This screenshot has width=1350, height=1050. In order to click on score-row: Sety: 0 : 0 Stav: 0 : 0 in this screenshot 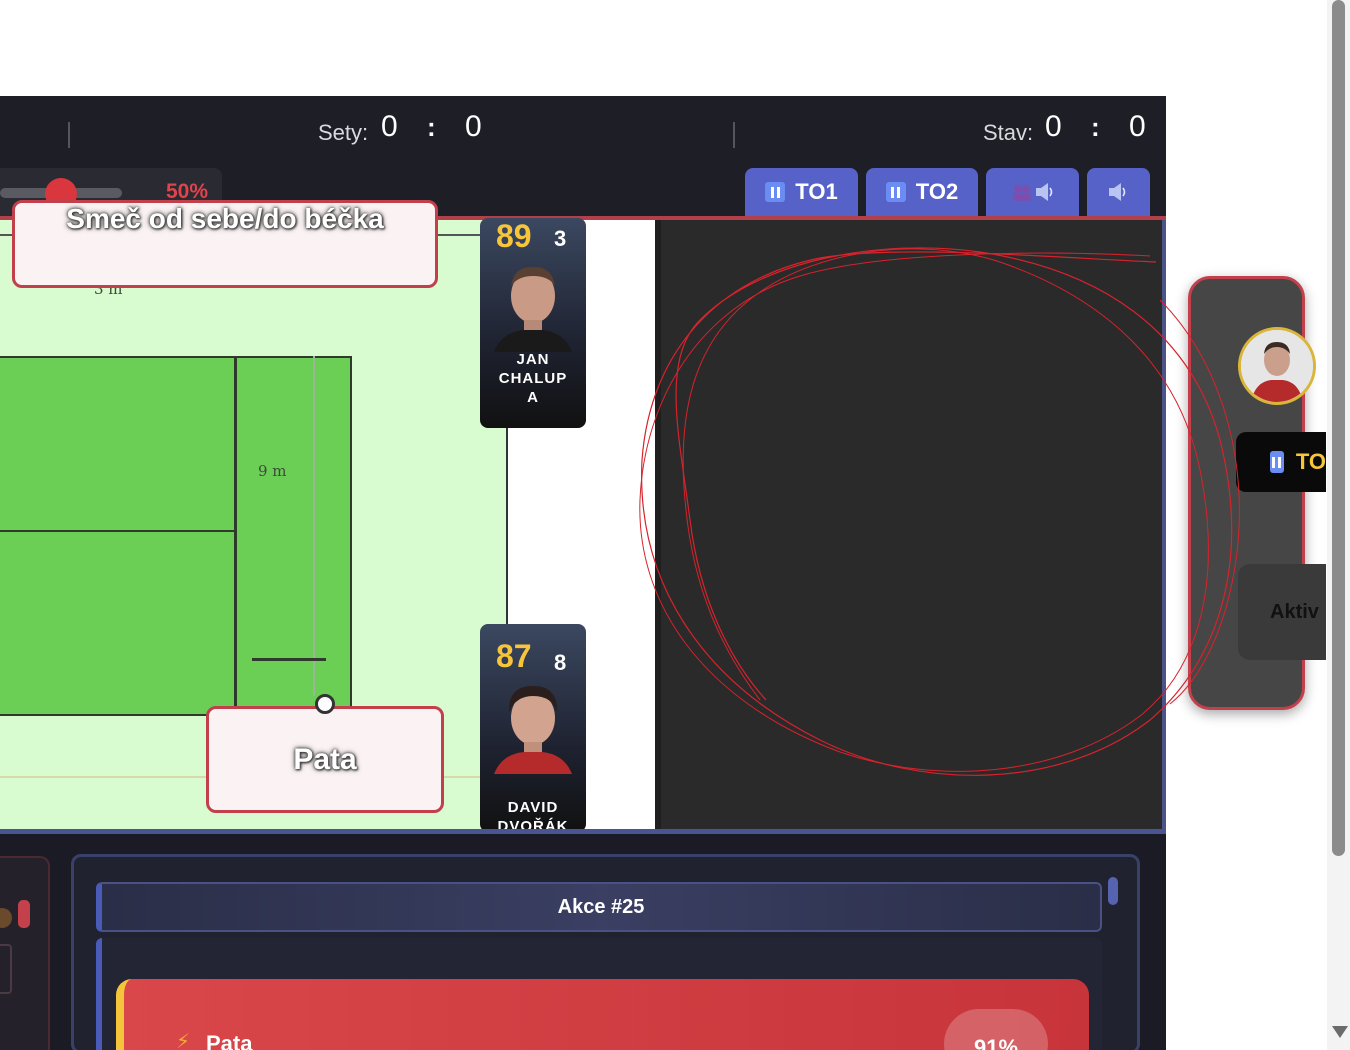, I will do `click(583, 131)`.